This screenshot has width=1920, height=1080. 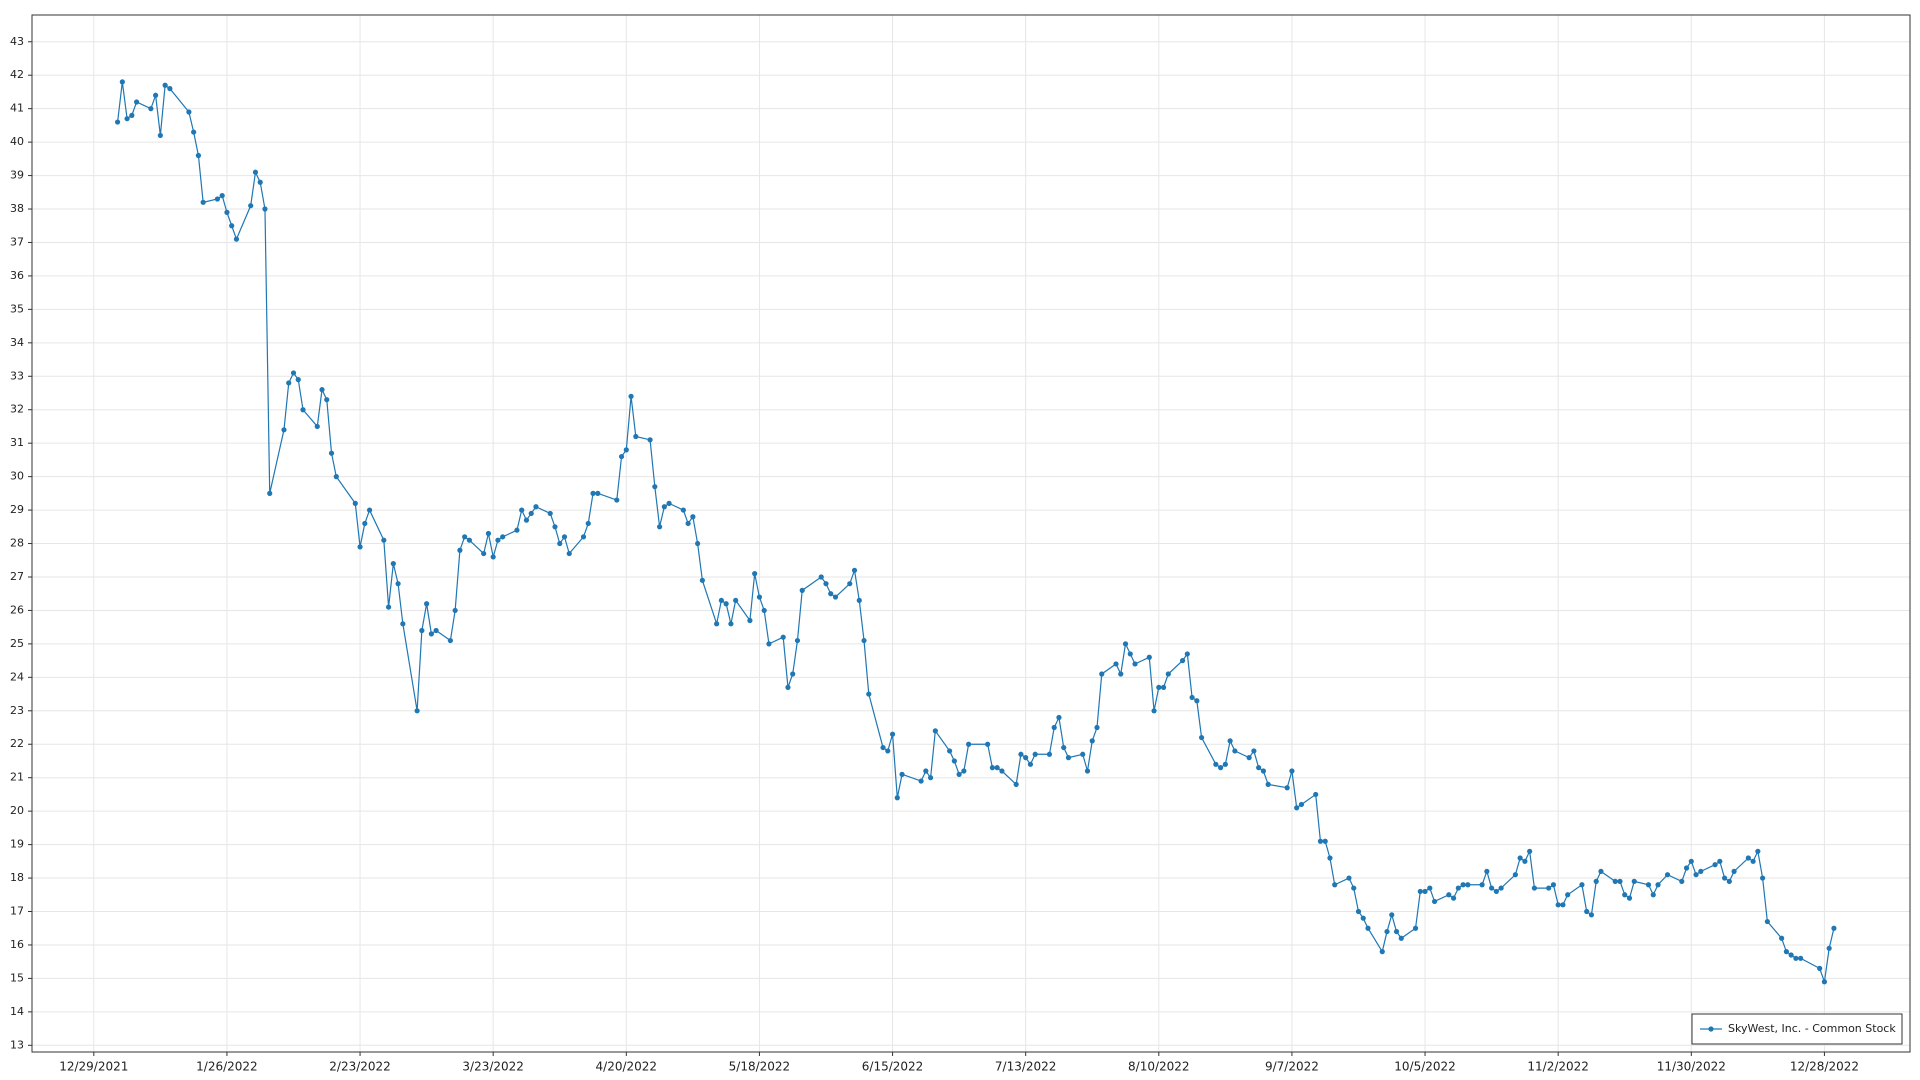 What do you see at coordinates (627, 1067) in the screenshot?
I see `x-tick-label: 4/20/2022` at bounding box center [627, 1067].